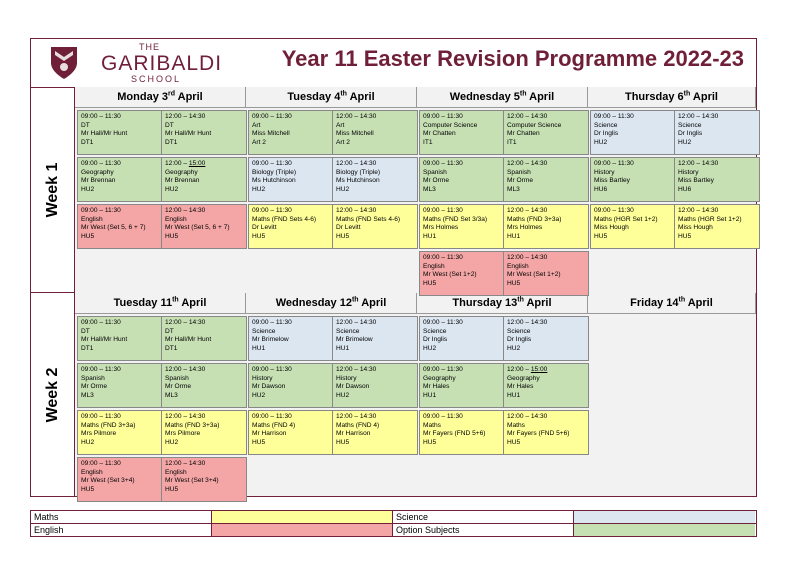 The image size is (800, 566). What do you see at coordinates (690, 134) in the screenshot?
I see `session-teacher: Dr Inglis` at bounding box center [690, 134].